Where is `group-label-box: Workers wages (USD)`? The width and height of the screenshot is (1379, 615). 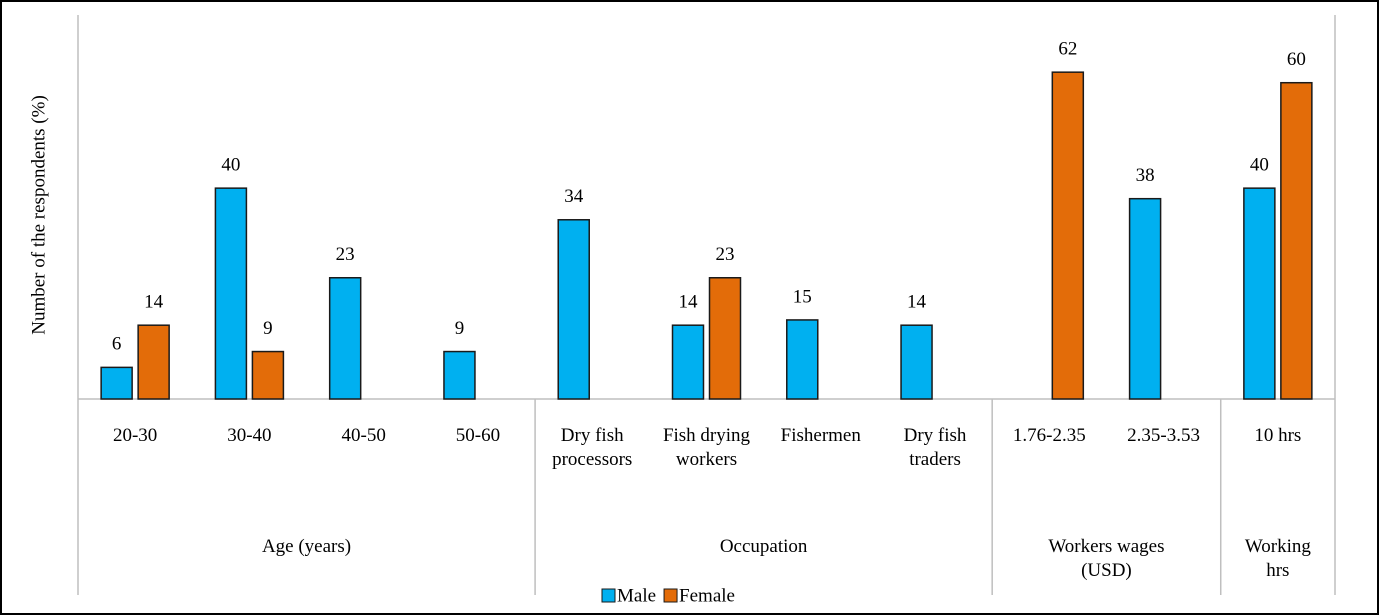 group-label-box: Workers wages (USD) is located at coordinates (1106, 558).